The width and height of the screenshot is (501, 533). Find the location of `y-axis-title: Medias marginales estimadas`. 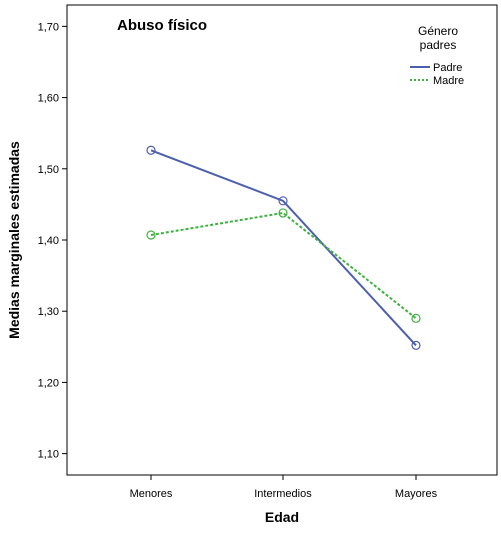

y-axis-title: Medias marginales estimadas is located at coordinates (14, 240).